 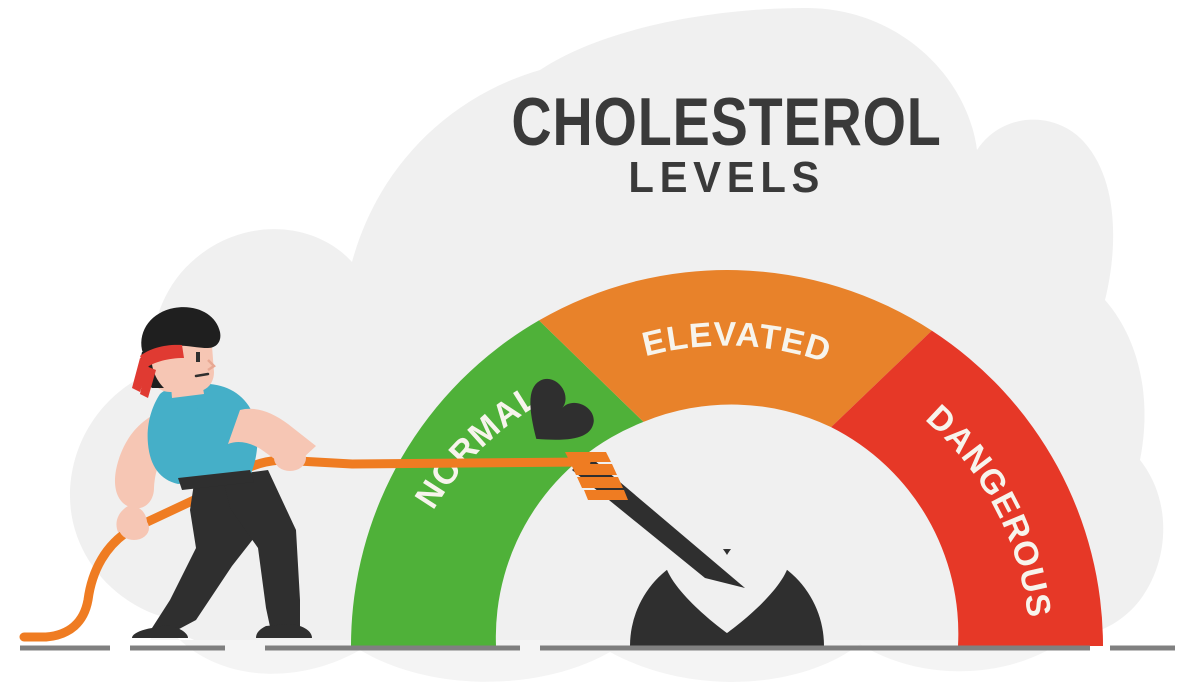 What do you see at coordinates (562, 409) in the screenshot?
I see `needle-heart-tip` at bounding box center [562, 409].